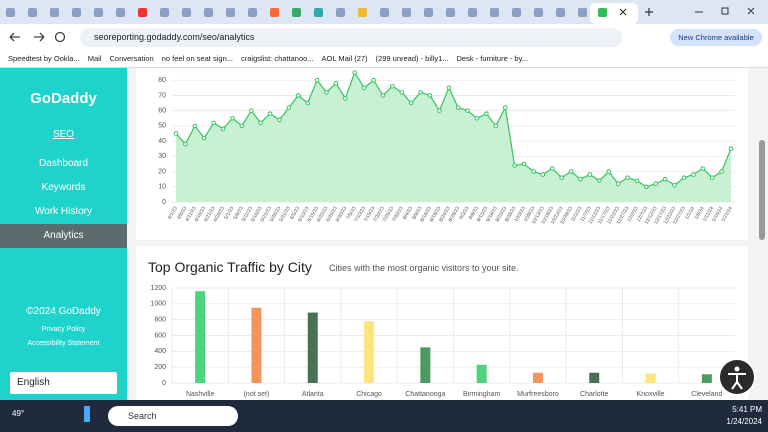  Describe the element at coordinates (744, 421) in the screenshot. I see `clock-date: 1/24/2024` at that location.